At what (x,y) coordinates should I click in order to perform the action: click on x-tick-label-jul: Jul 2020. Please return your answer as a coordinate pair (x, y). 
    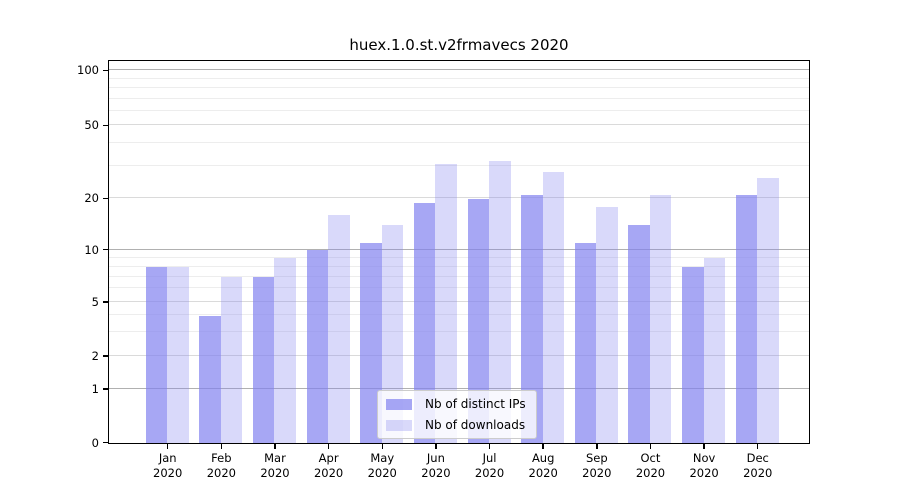
    Looking at the image, I should click on (489, 465).